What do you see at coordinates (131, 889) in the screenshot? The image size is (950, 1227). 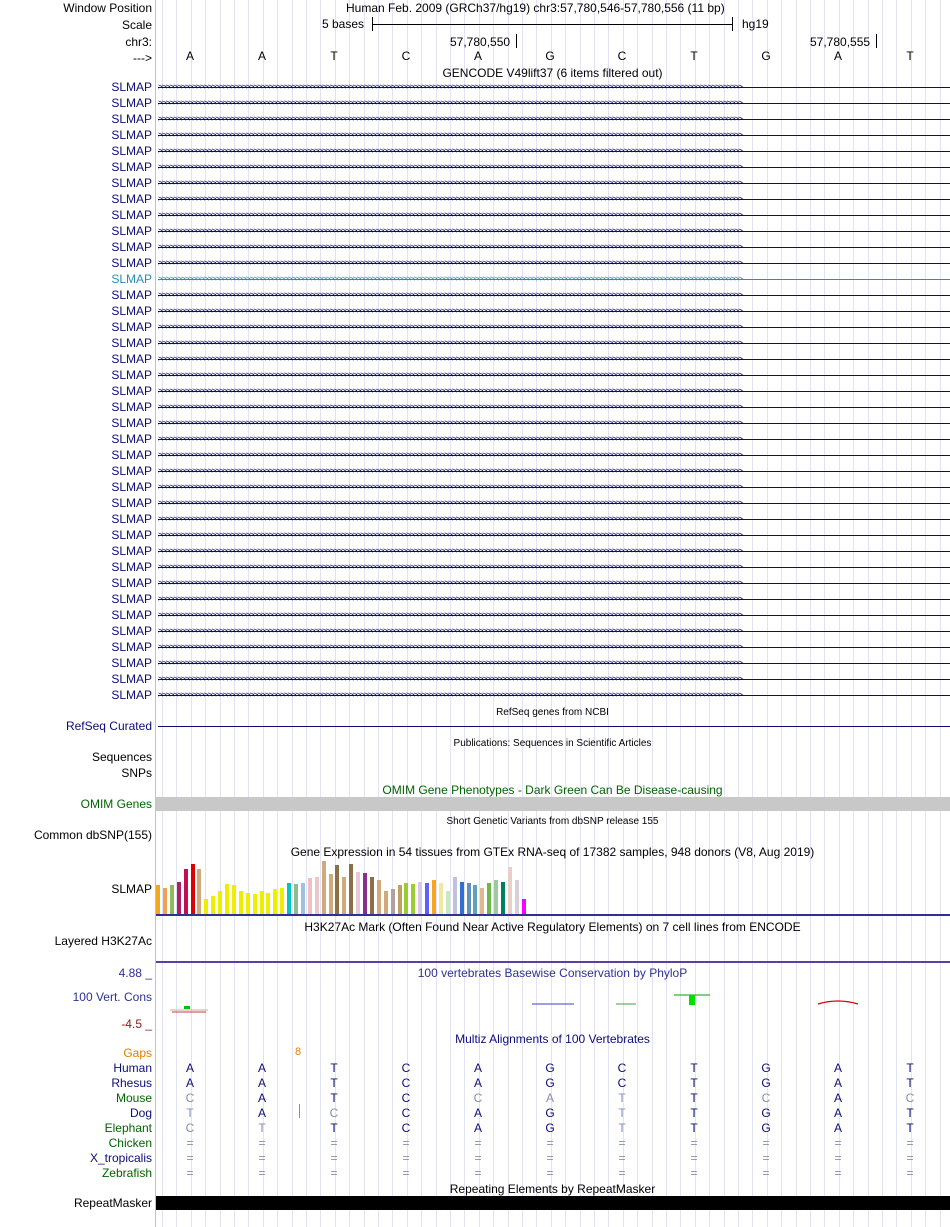 I see `gtex-label: SLMAP` at bounding box center [131, 889].